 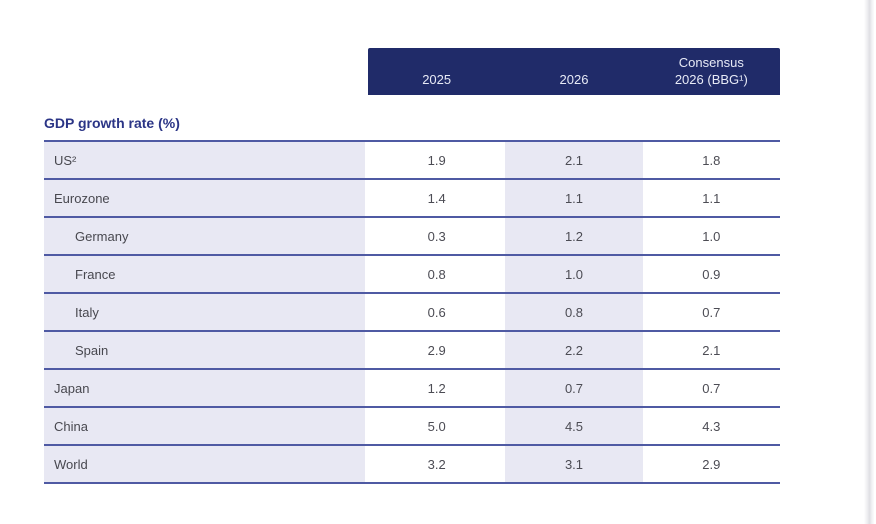 I want to click on row-label: US², so click(x=204, y=160).